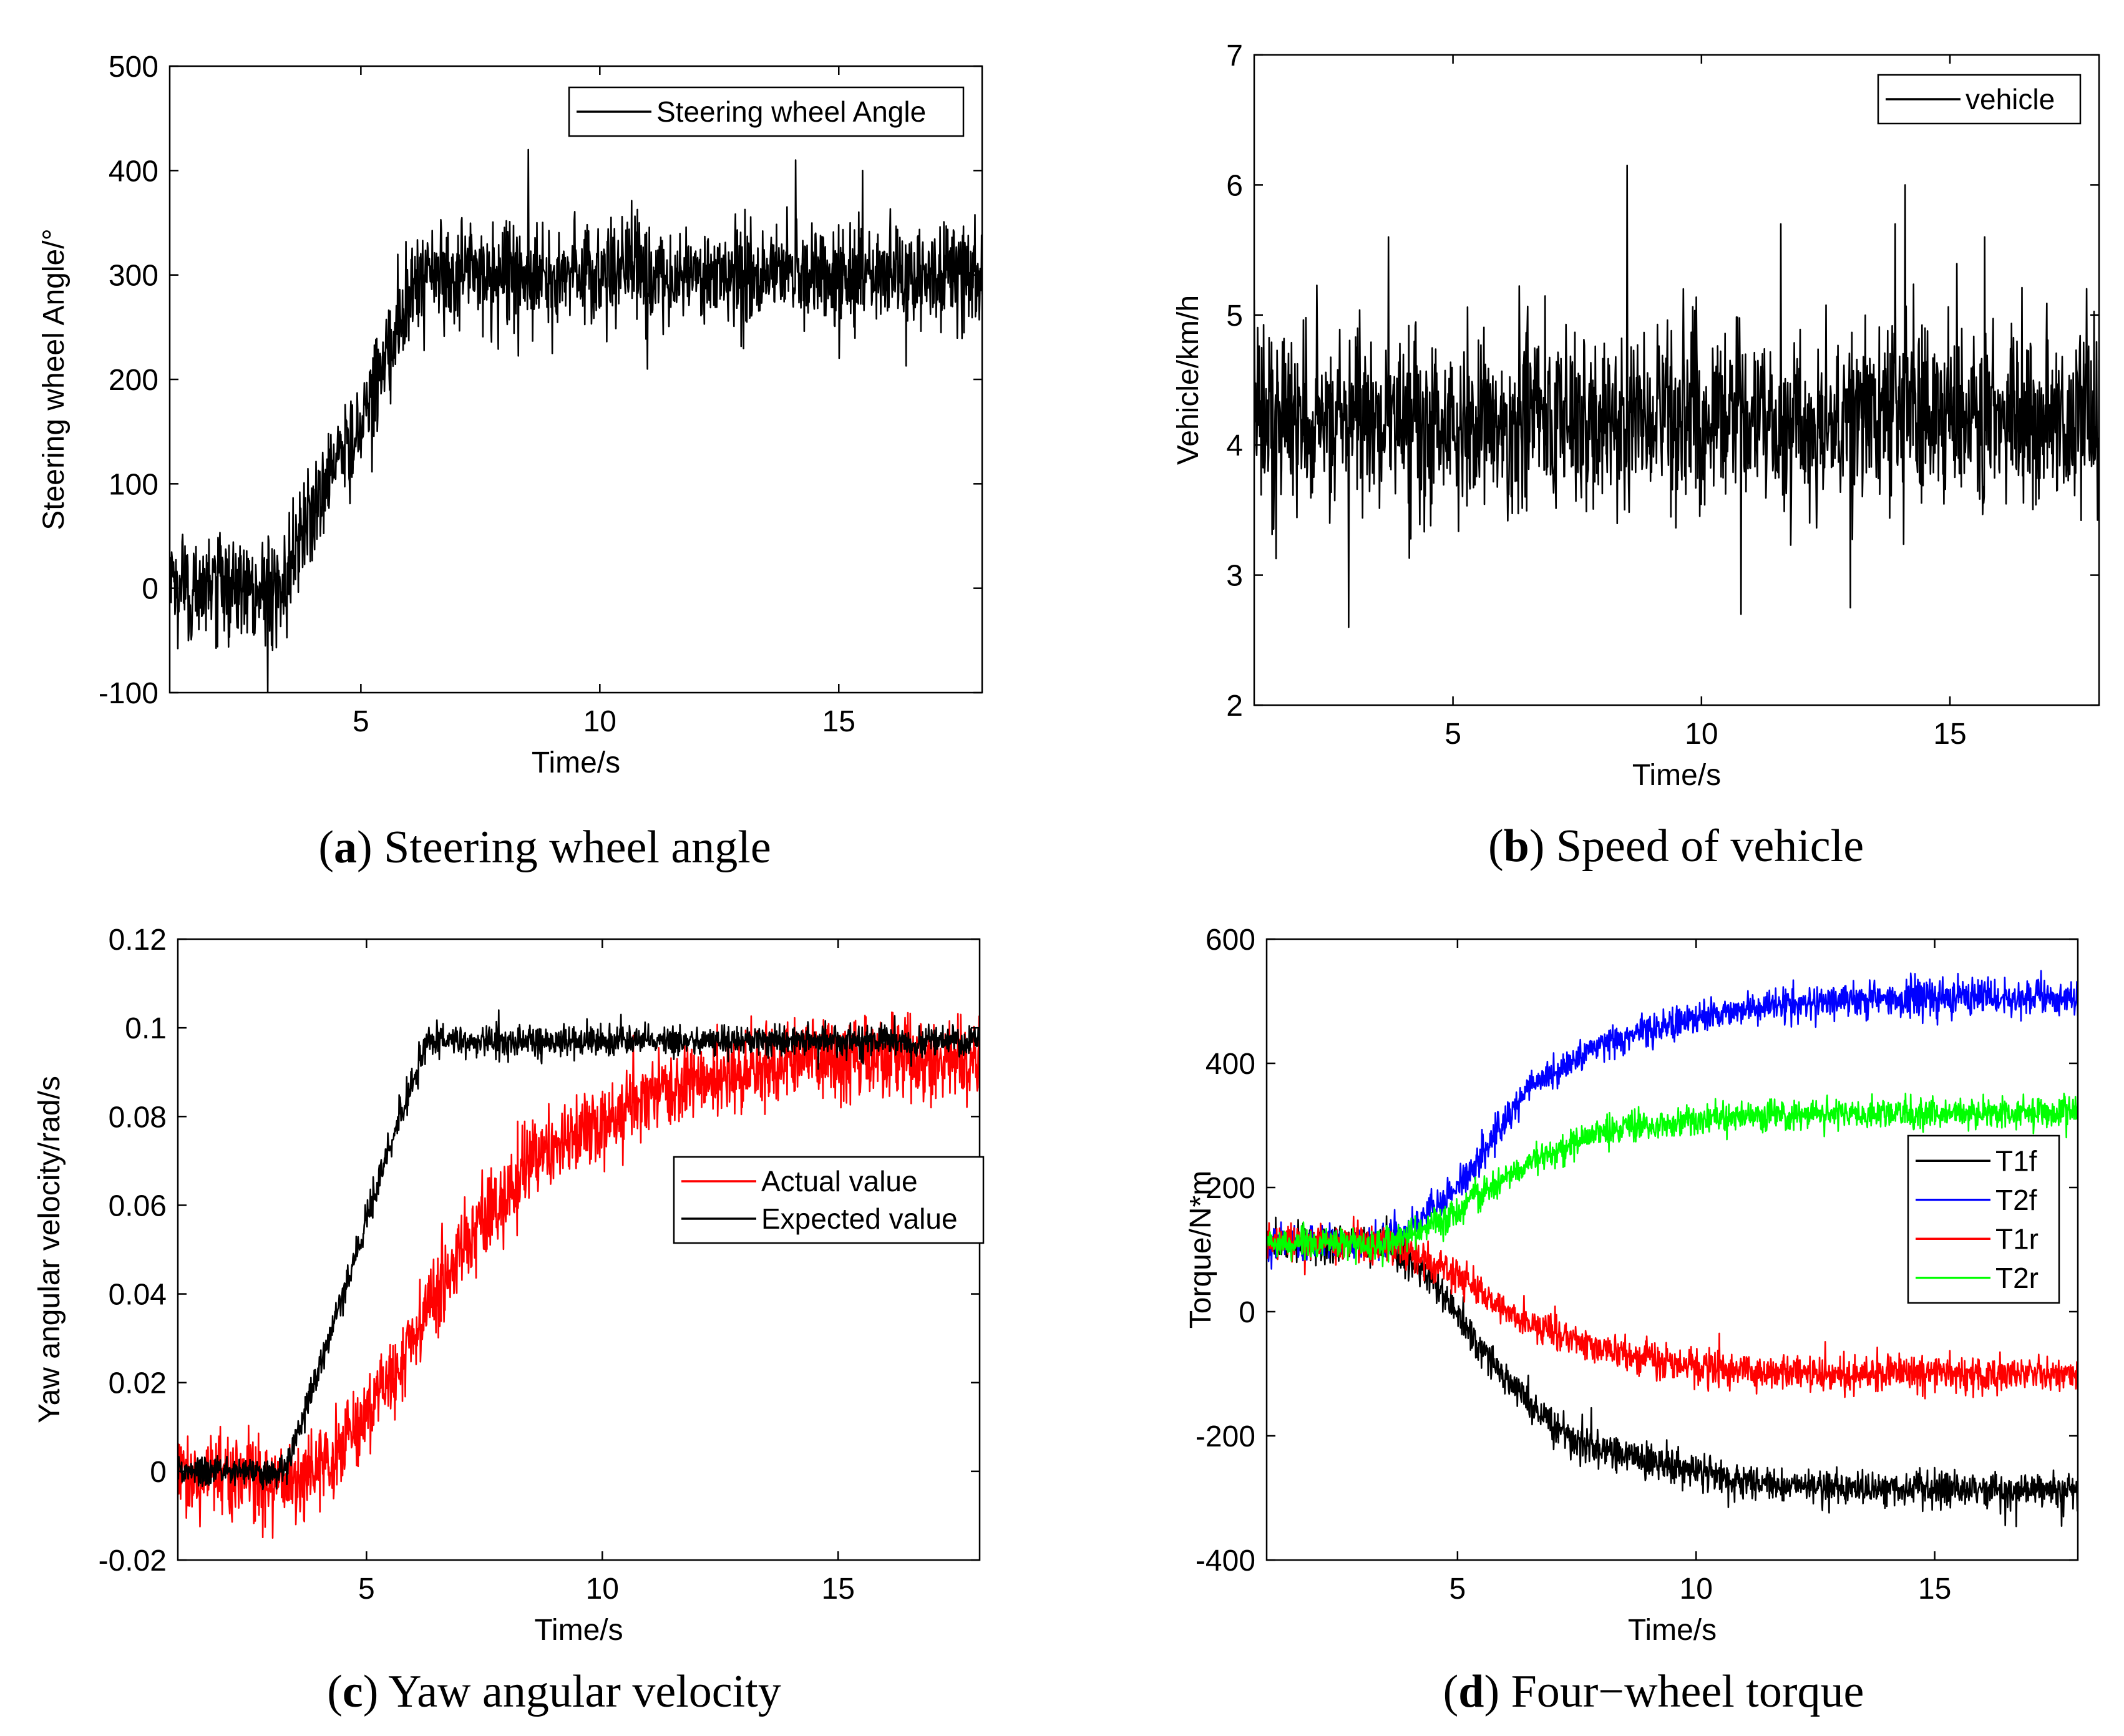  Describe the element at coordinates (1653, 1691) in the screenshot. I see `panel-caption: (d) Four−wheel torque` at that location.